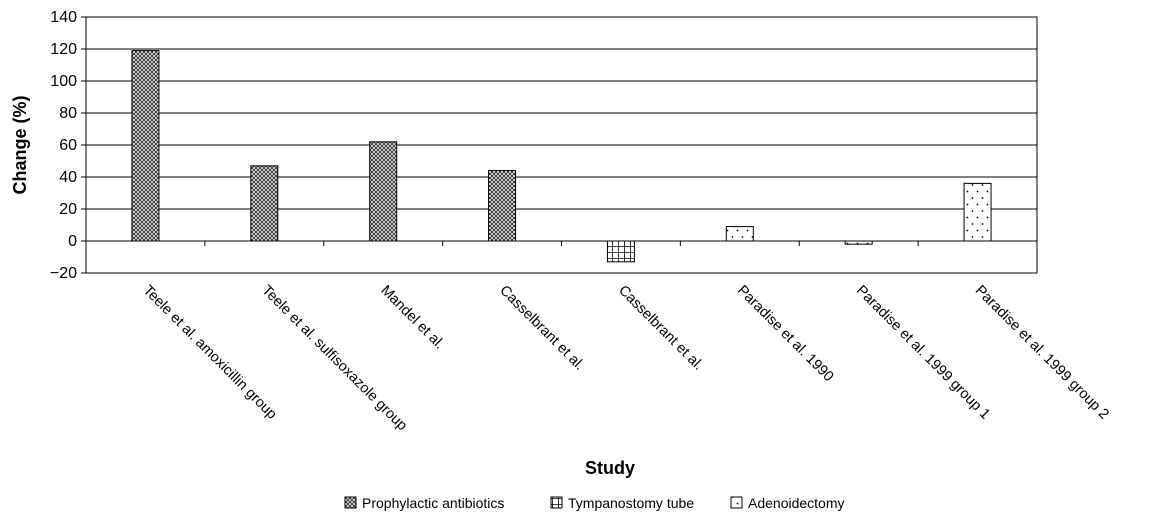  What do you see at coordinates (433, 503) in the screenshot?
I see `legend-label: Prophylactic antibiotics` at bounding box center [433, 503].